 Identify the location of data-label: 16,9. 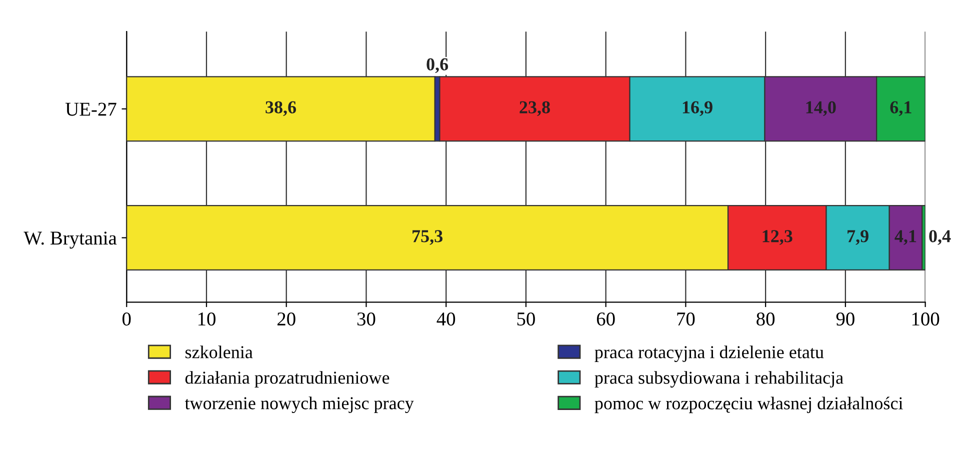
(697, 108).